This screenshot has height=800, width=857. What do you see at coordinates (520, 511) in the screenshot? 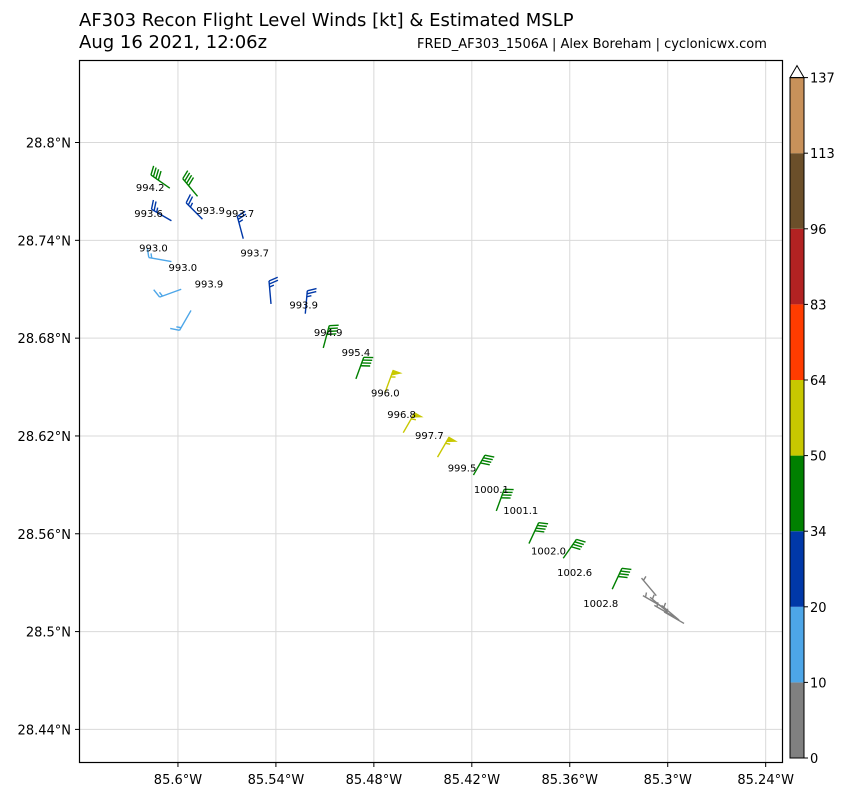
I see `mslp-label: 1001.1` at bounding box center [520, 511].